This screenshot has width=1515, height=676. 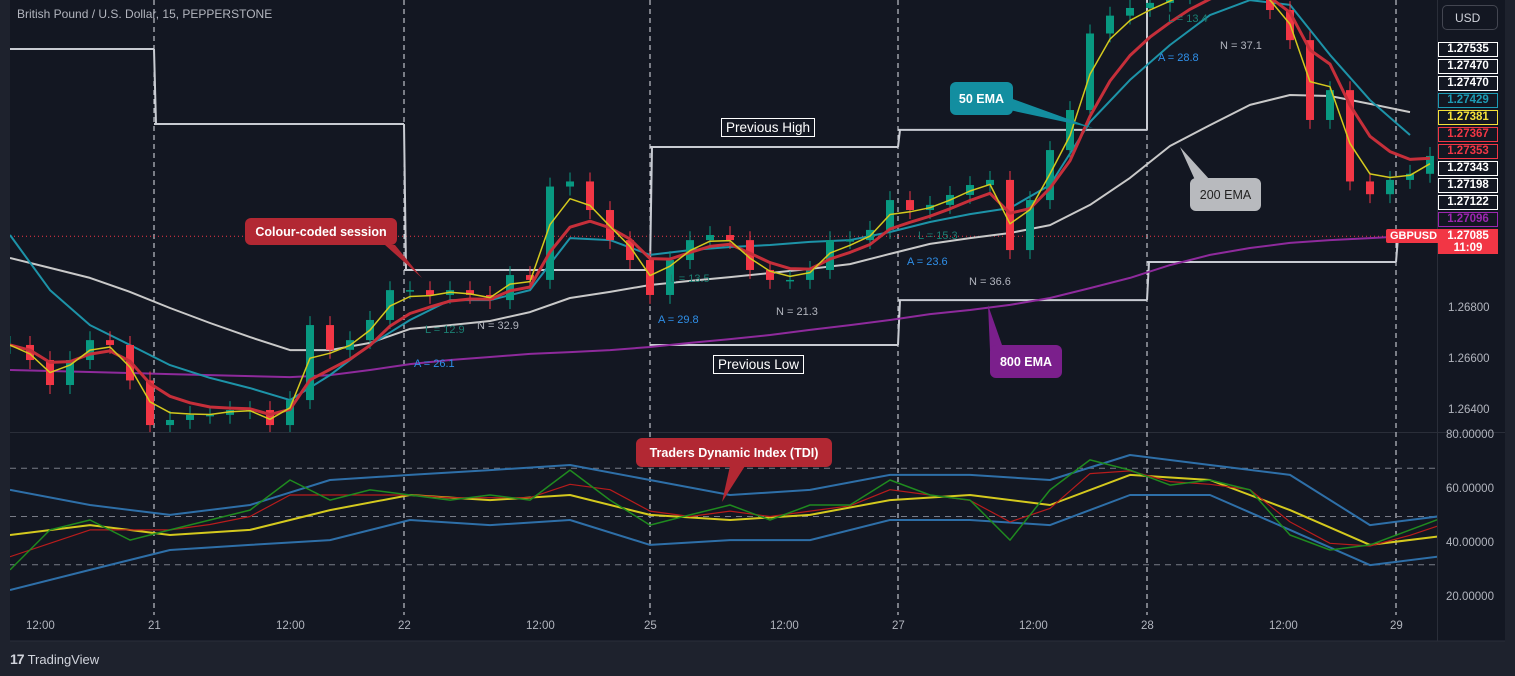 What do you see at coordinates (1188, 19) in the screenshot?
I see `session-stat: L = 13.4` at bounding box center [1188, 19].